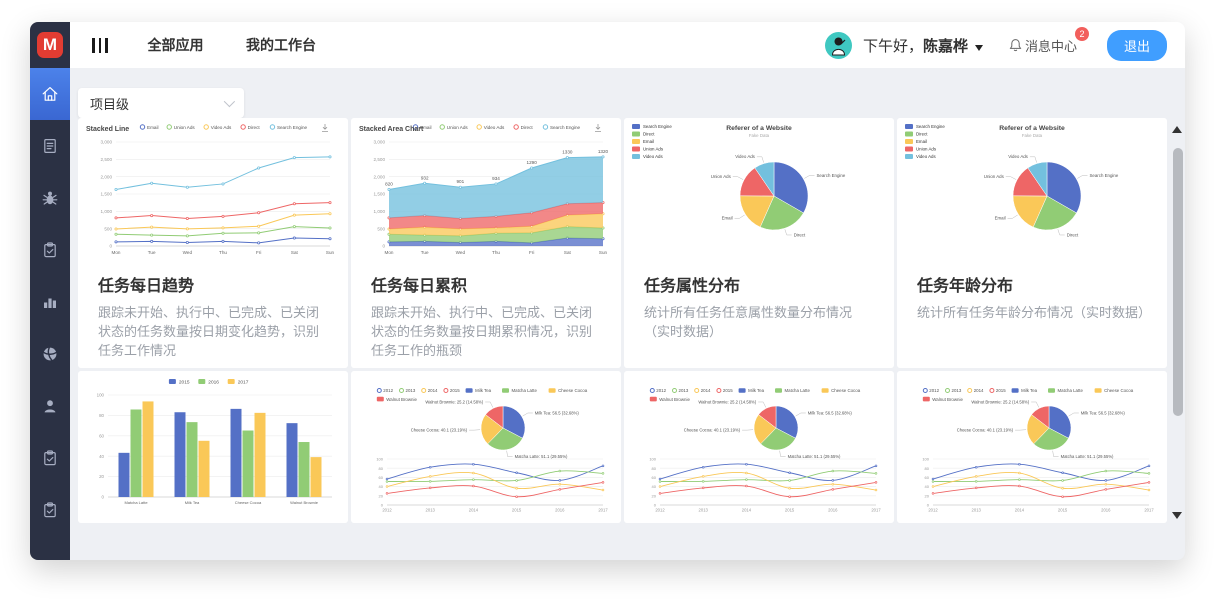  What do you see at coordinates (50, 198) in the screenshot?
I see `sidebar-item-bug` at bounding box center [50, 198].